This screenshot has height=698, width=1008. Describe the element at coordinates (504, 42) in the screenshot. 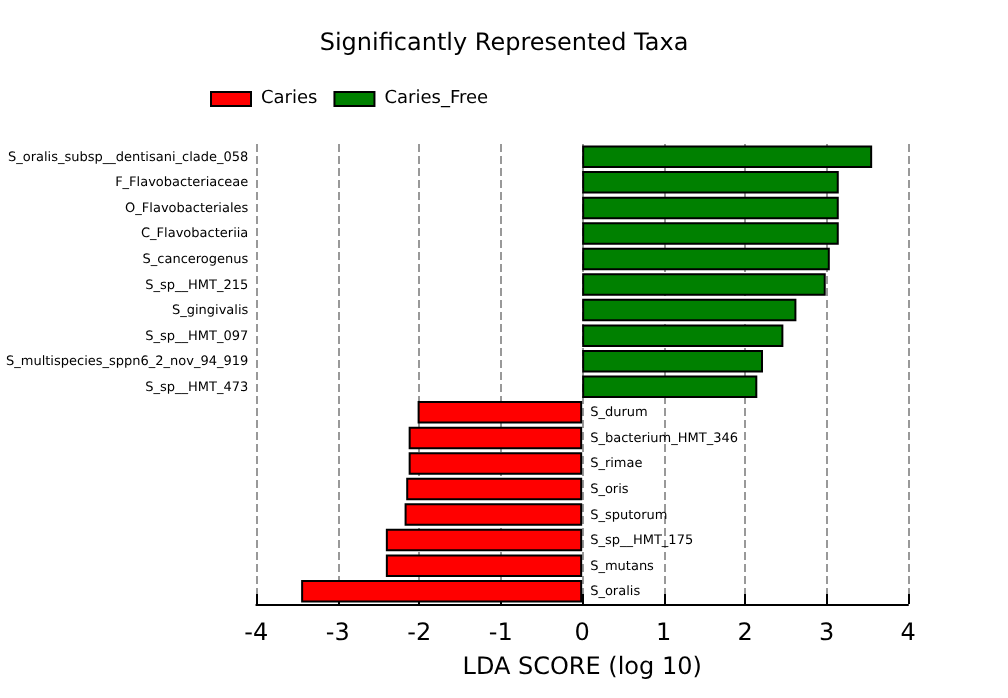

I see `chart-title: Significantly Represented Taxa` at that location.